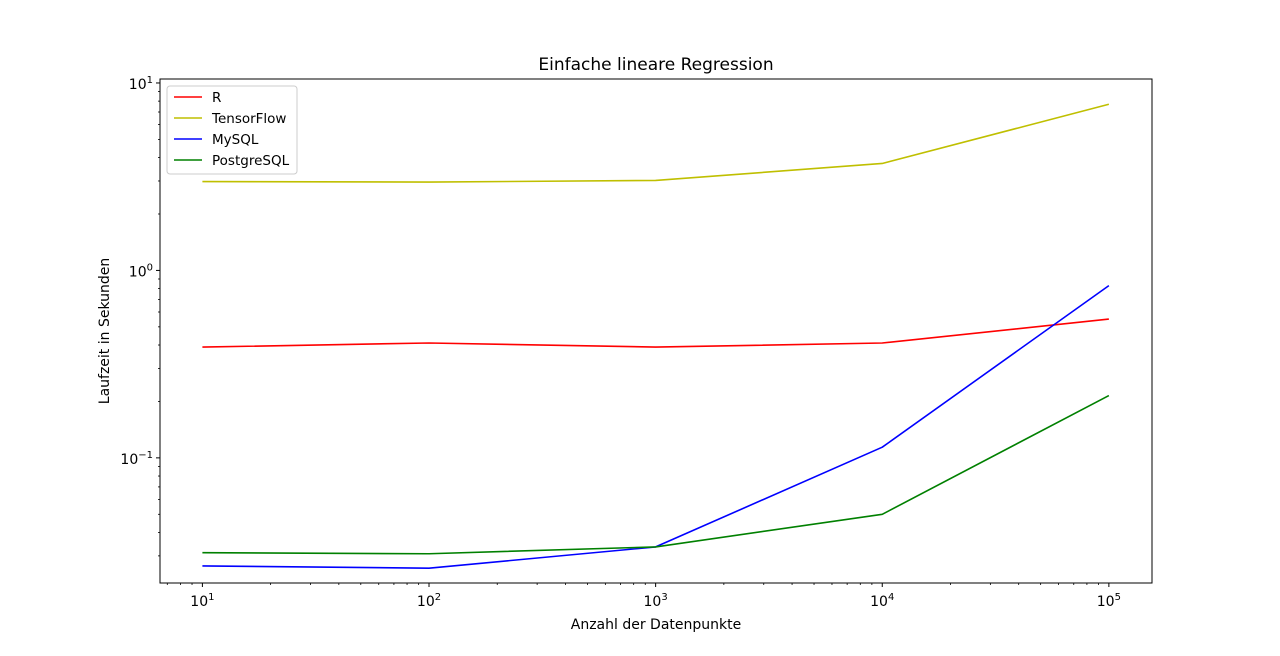 The height and width of the screenshot is (656, 1280). I want to click on legend-label-mysql: MySQL, so click(235, 140).